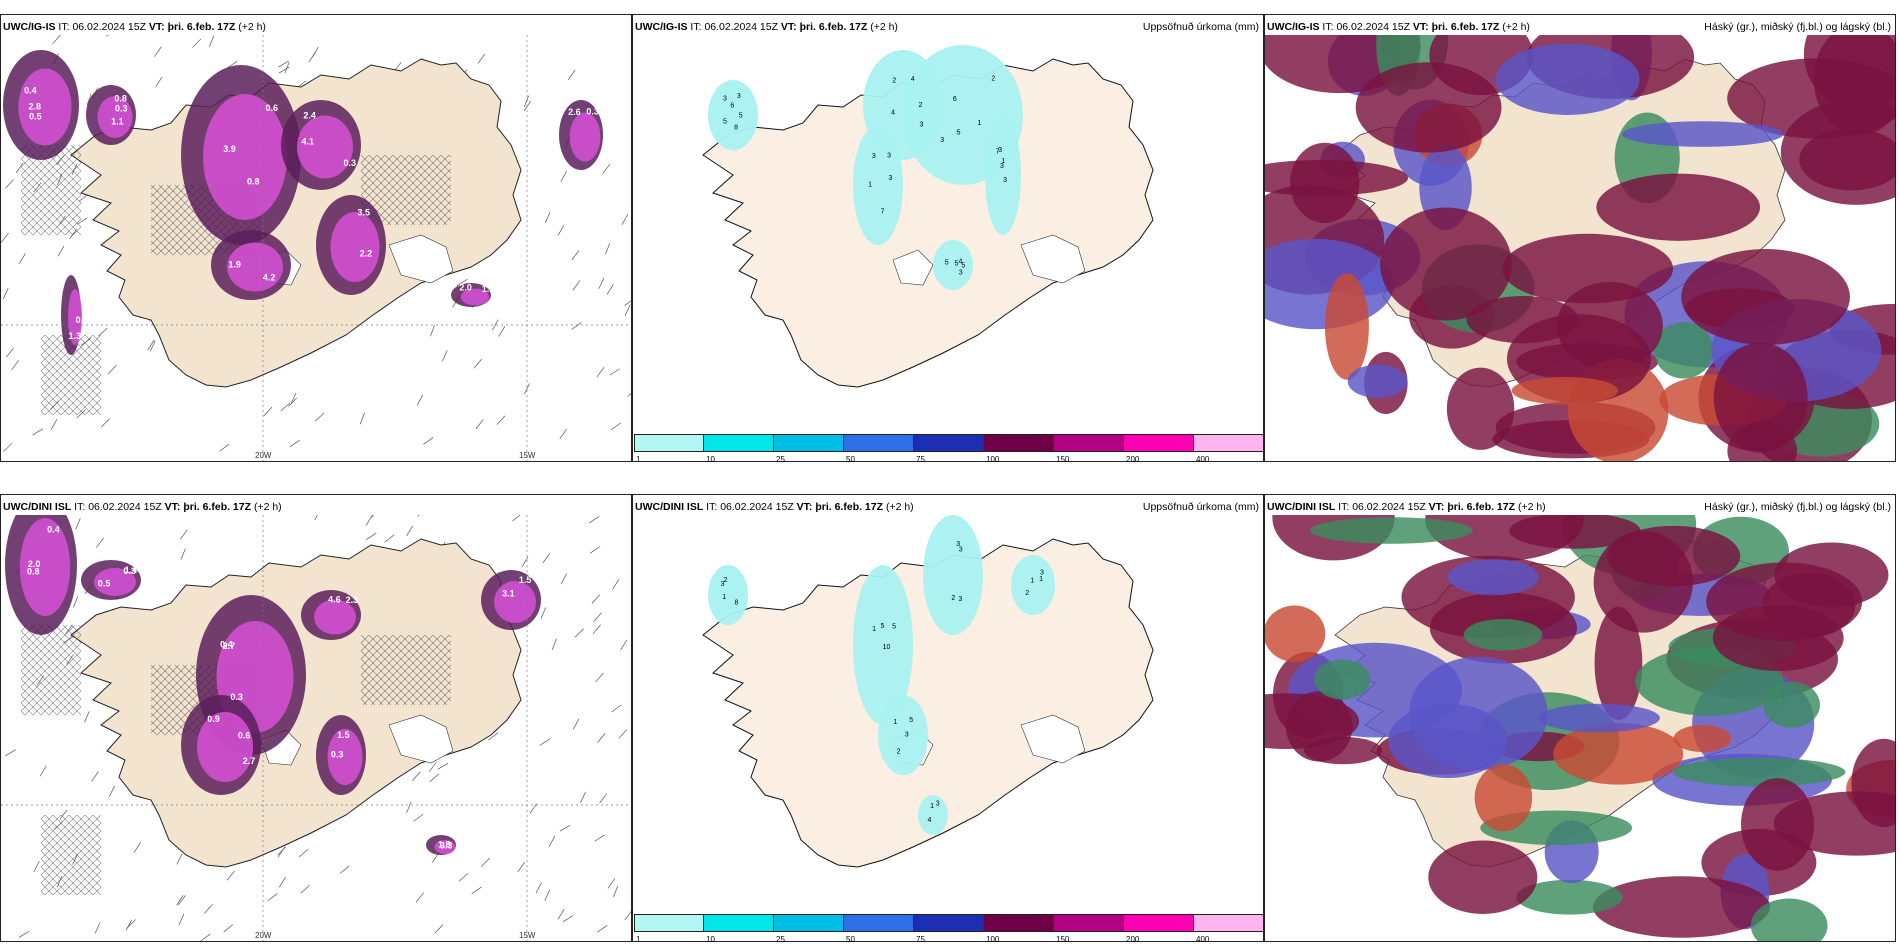 Image resolution: width=1900 pixels, height=950 pixels. I want to click on precip-value-label: 10, so click(887, 647).